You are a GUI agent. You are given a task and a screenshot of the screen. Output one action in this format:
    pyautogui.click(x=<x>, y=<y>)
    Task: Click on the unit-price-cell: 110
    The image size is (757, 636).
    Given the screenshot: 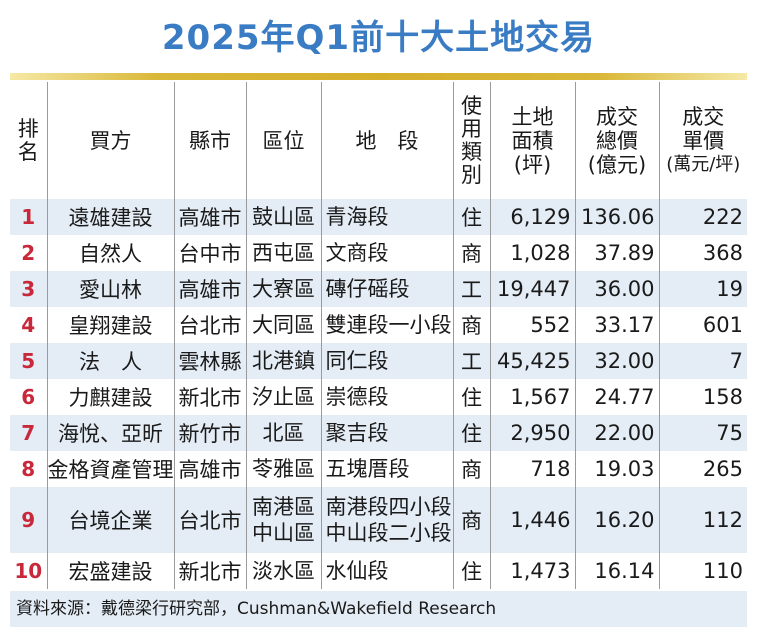 What is the action you would take?
    pyautogui.click(x=702, y=571)
    